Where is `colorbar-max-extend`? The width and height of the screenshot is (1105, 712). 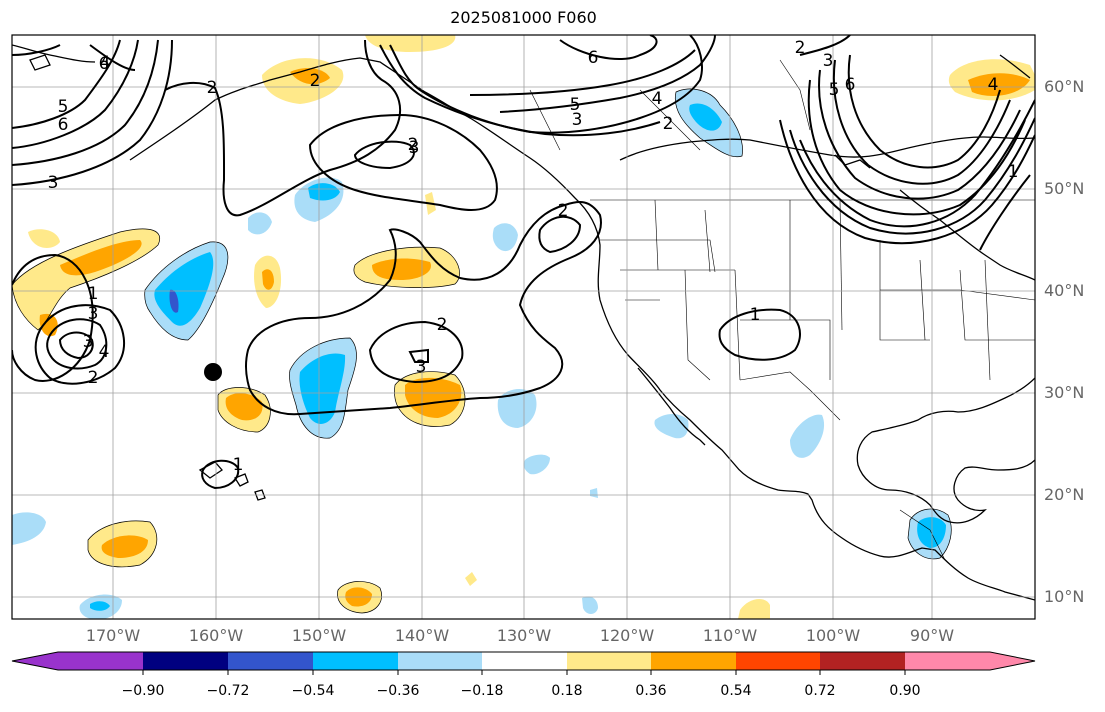
colorbar-max-extend is located at coordinates (1012, 661).